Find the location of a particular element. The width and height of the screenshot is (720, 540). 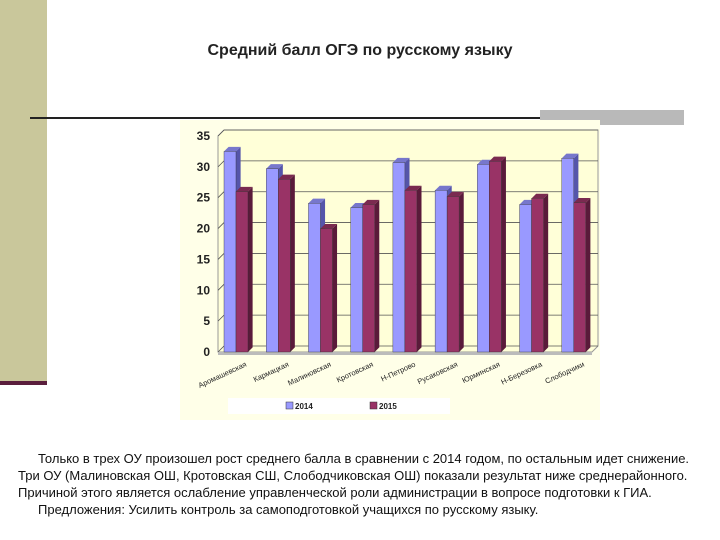

bar-2015-Малиновская is located at coordinates (326, 290).